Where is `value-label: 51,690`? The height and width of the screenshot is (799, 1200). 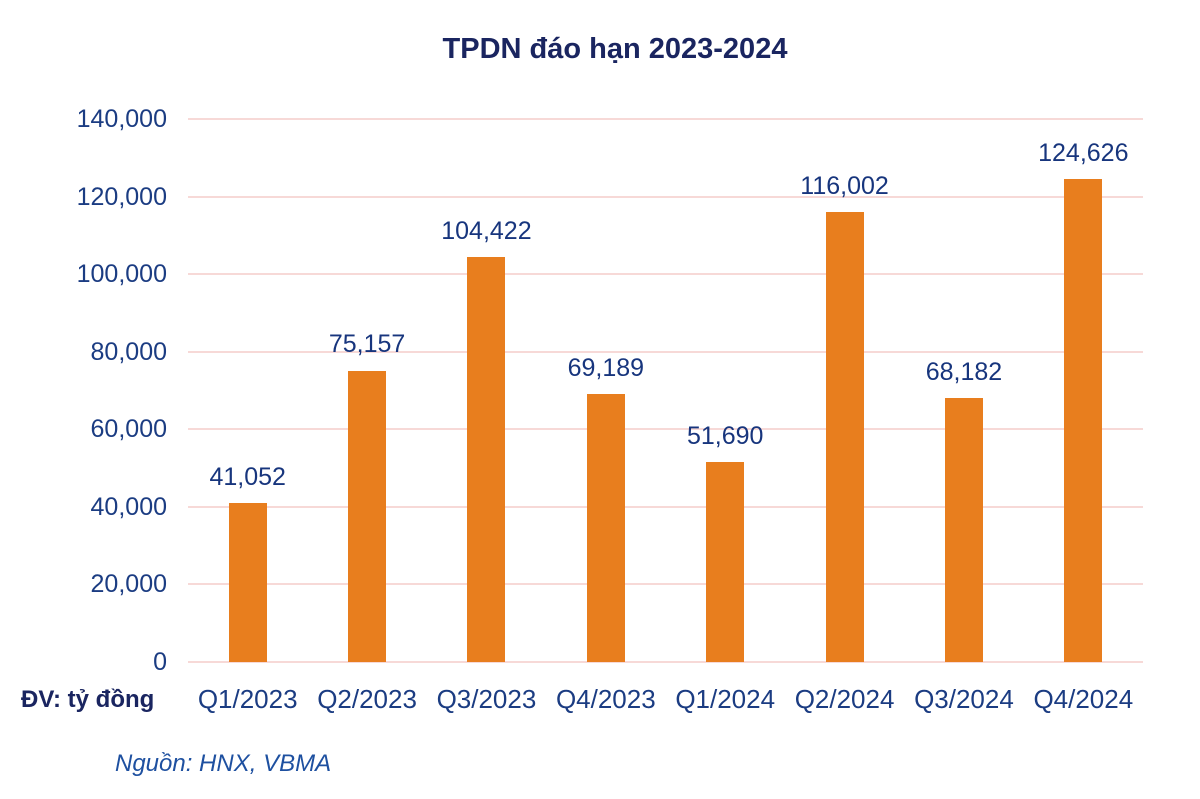
value-label: 51,690 is located at coordinates (725, 435).